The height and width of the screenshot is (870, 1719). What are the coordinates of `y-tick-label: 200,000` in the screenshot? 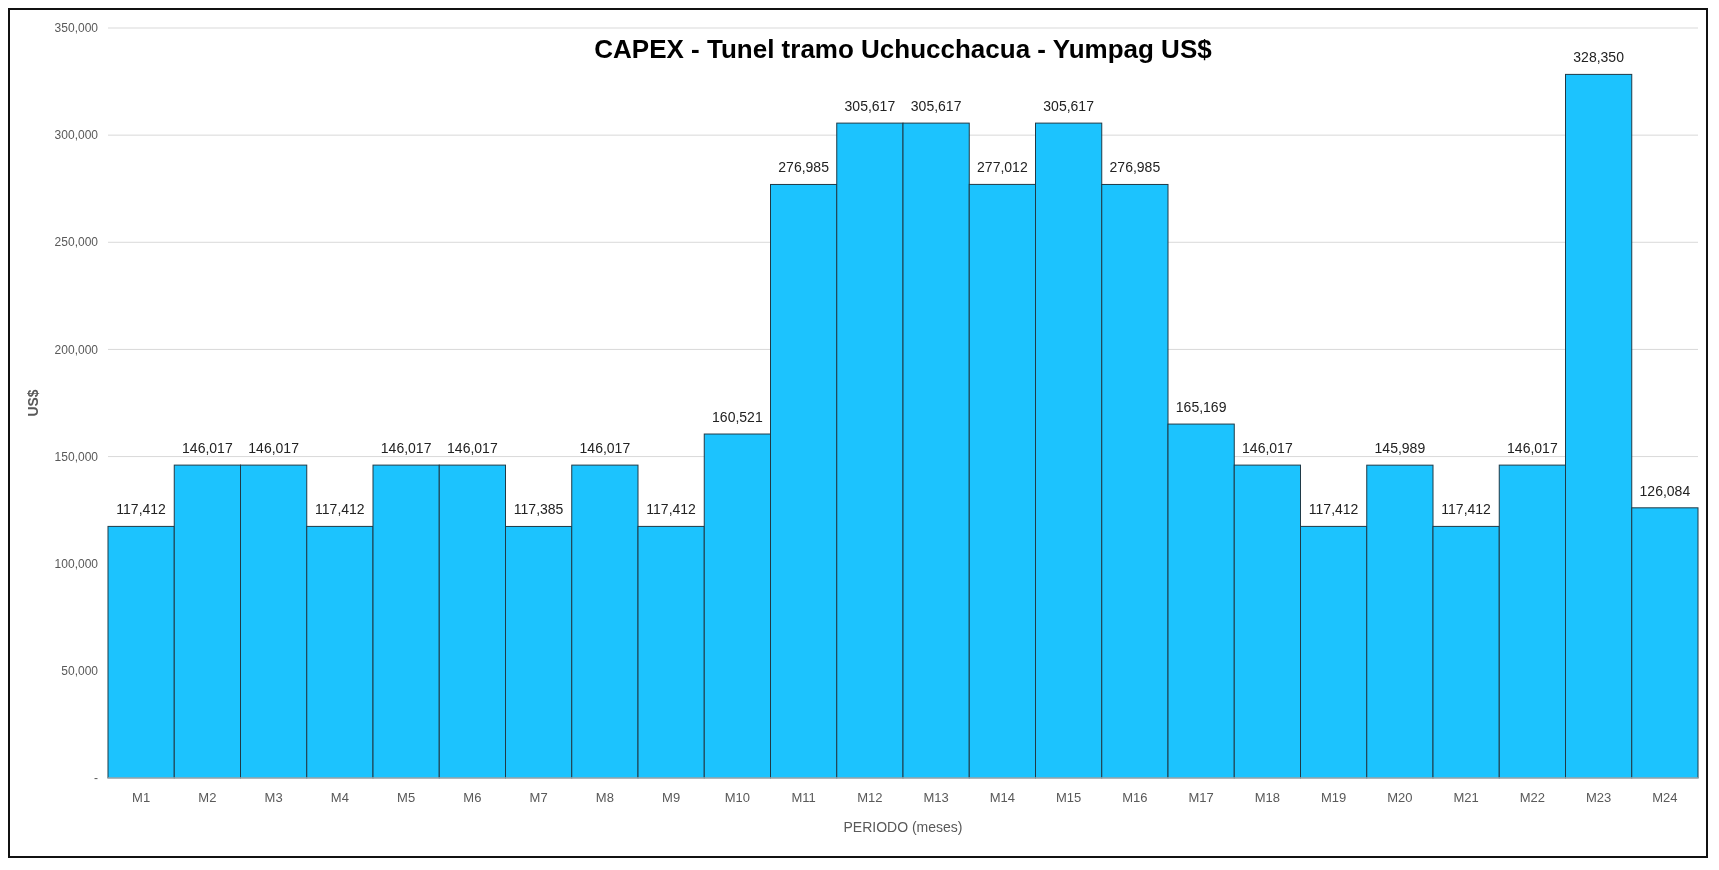 It's located at (76, 349).